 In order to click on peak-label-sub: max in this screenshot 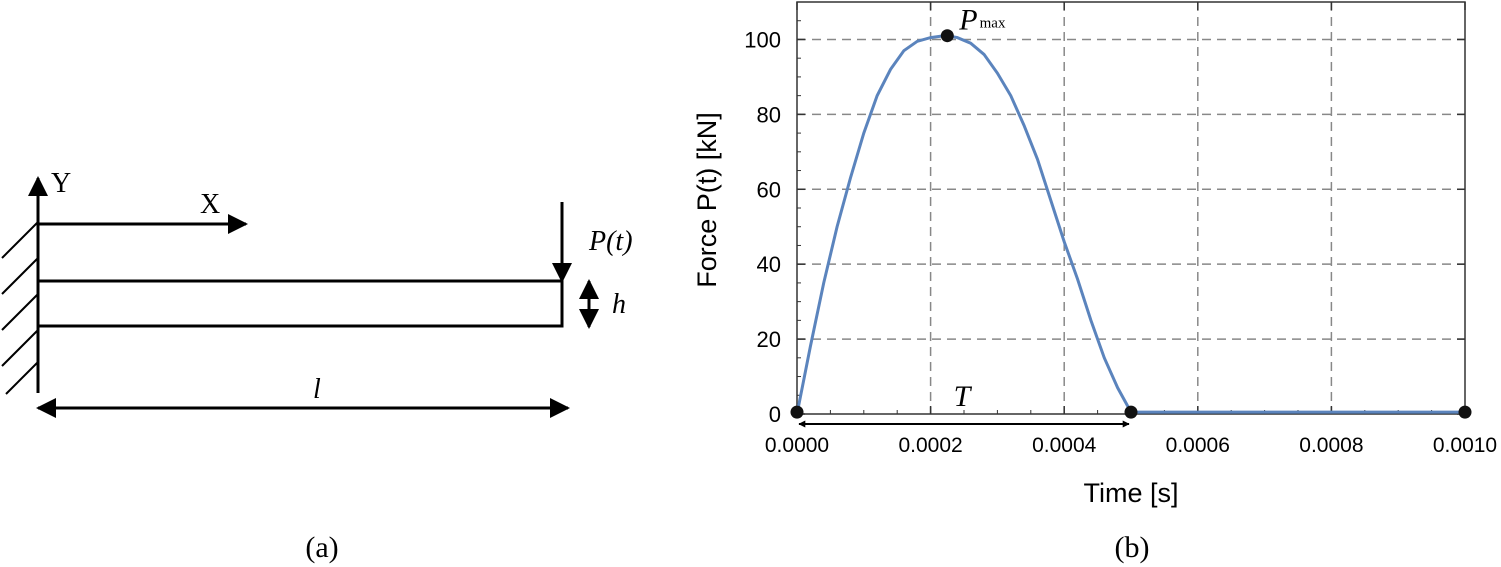, I will do `click(993, 24)`.